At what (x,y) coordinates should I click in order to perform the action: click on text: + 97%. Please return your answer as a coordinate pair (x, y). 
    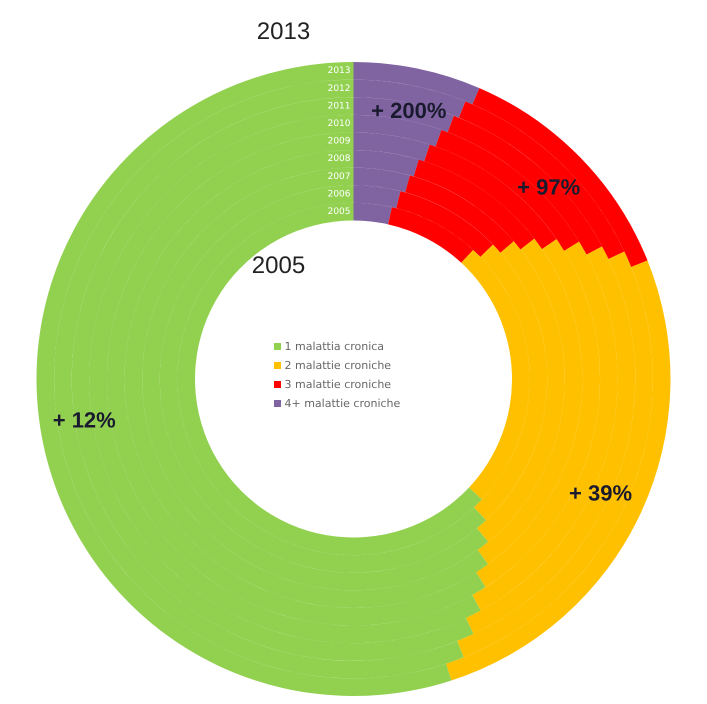
    Looking at the image, I should click on (548, 187).